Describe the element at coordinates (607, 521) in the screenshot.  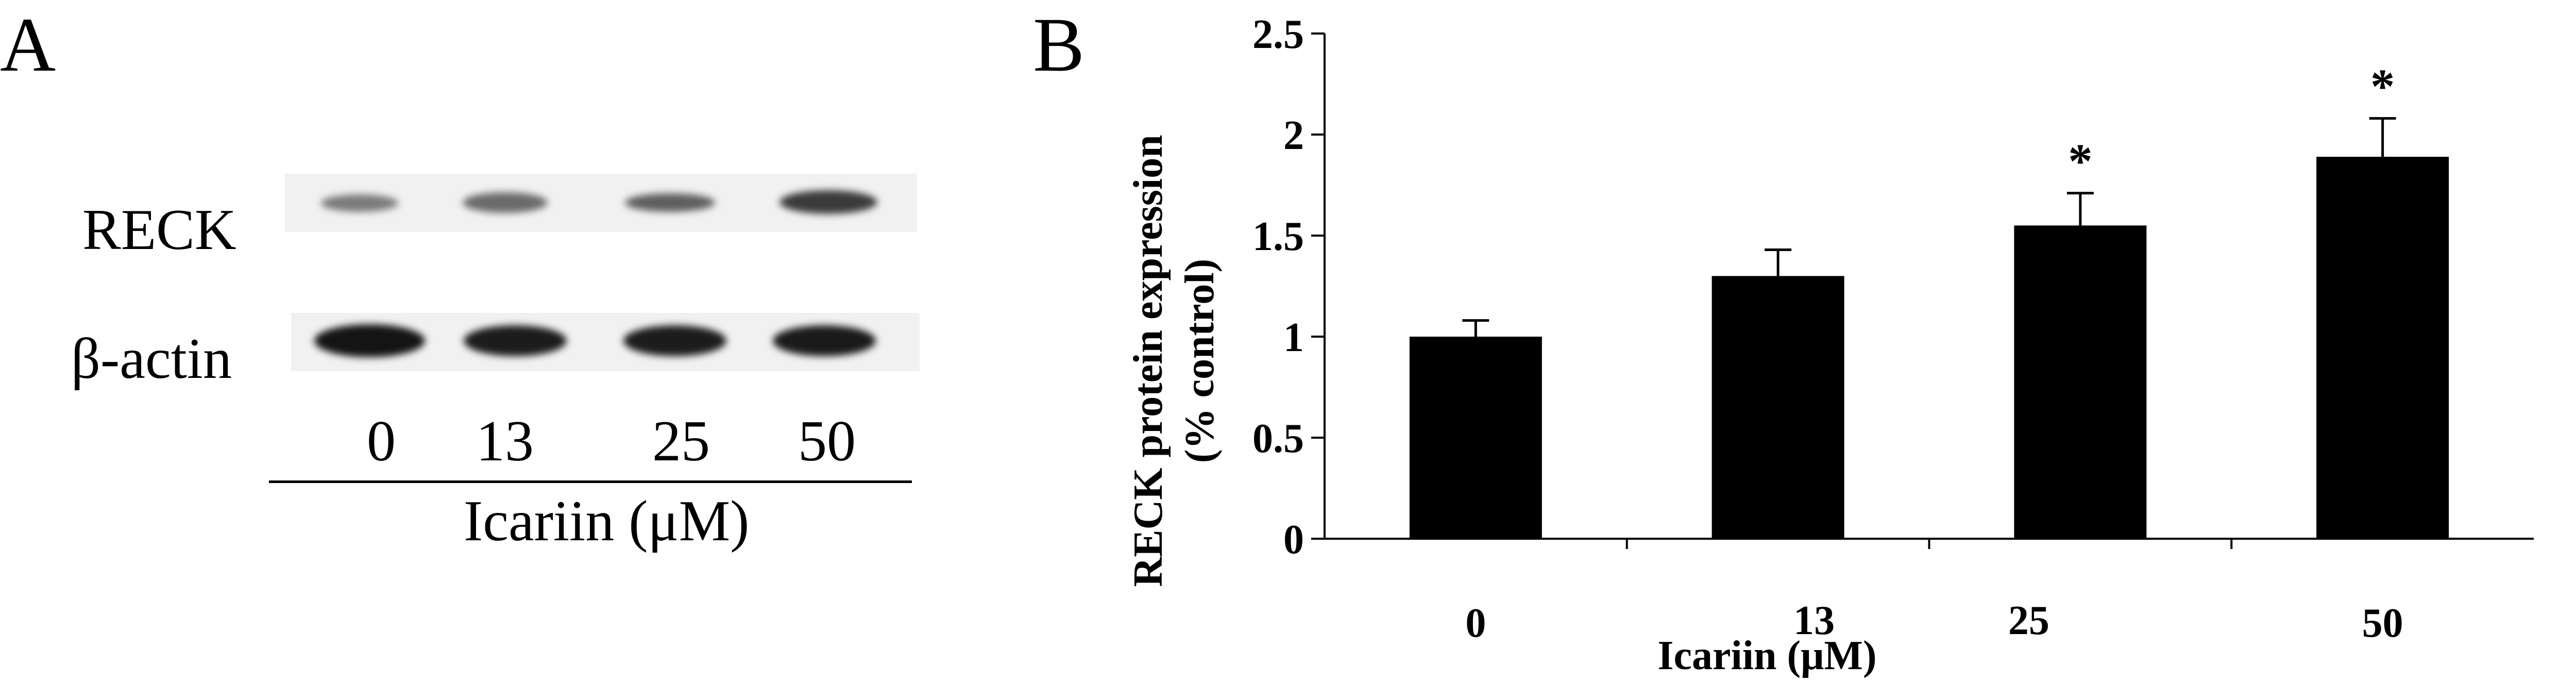
I see `treatment-label: Icariin (μM)` at that location.